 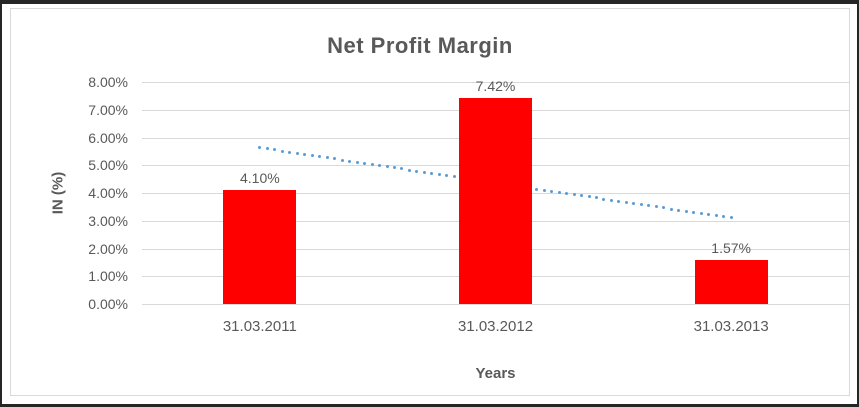 What do you see at coordinates (260, 247) in the screenshot?
I see `bar-31.03.2011` at bounding box center [260, 247].